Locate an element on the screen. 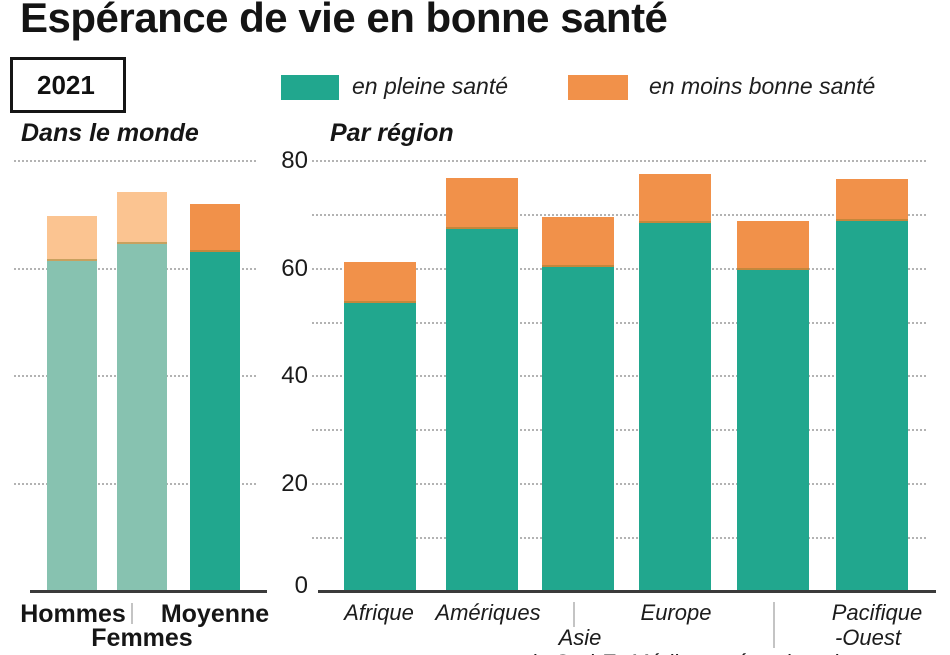 The width and height of the screenshot is (950, 655). legend-swatch-healthy is located at coordinates (310, 87).